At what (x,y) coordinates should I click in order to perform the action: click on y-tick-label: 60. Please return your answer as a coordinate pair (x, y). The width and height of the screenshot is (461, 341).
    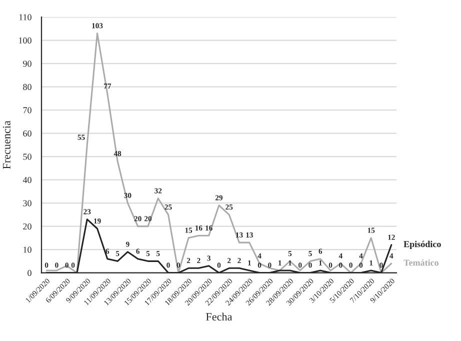
    Looking at the image, I should click on (27, 133).